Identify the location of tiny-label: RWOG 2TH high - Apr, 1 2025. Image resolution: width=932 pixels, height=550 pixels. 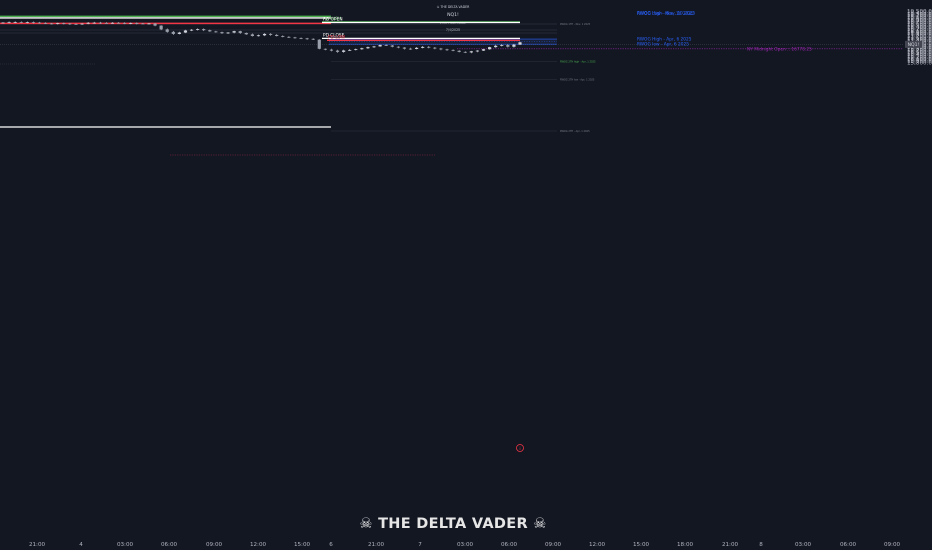
(578, 62).